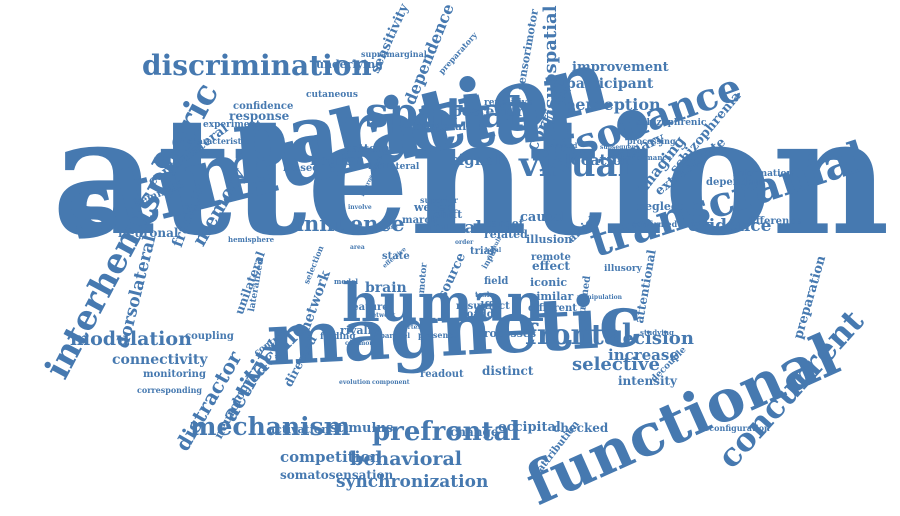 The image size is (900, 516). What do you see at coordinates (552, 308) in the screenshot?
I see `word-different: different` at bounding box center [552, 308].